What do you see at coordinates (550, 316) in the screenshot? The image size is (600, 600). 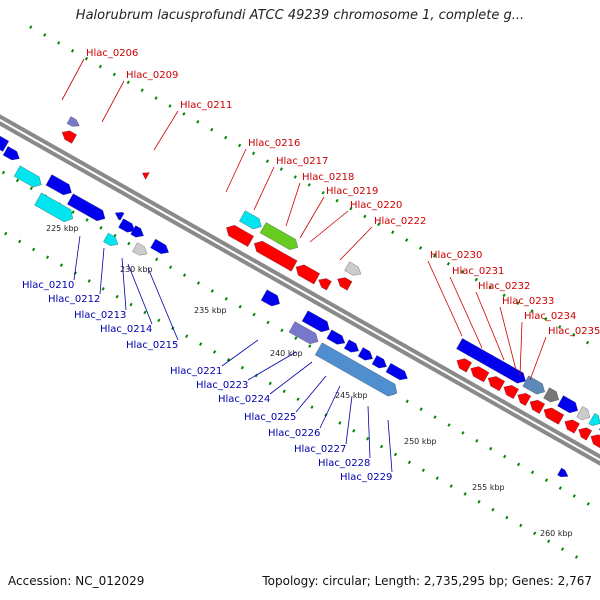 I see `gene-label: Hlac_0234` at bounding box center [550, 316].